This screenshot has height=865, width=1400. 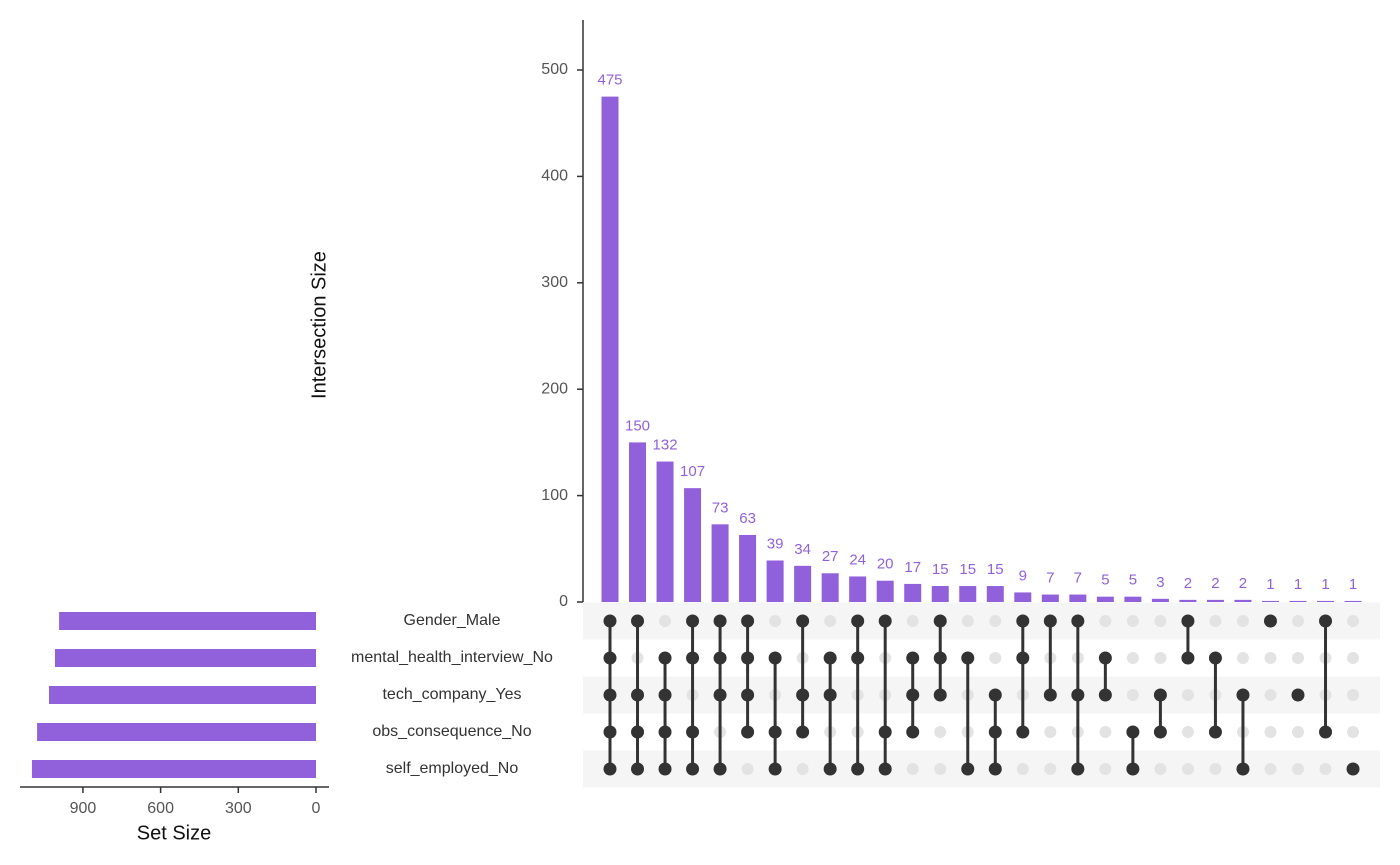 What do you see at coordinates (452, 657) in the screenshot?
I see `set-label: mental_health_interview_No` at bounding box center [452, 657].